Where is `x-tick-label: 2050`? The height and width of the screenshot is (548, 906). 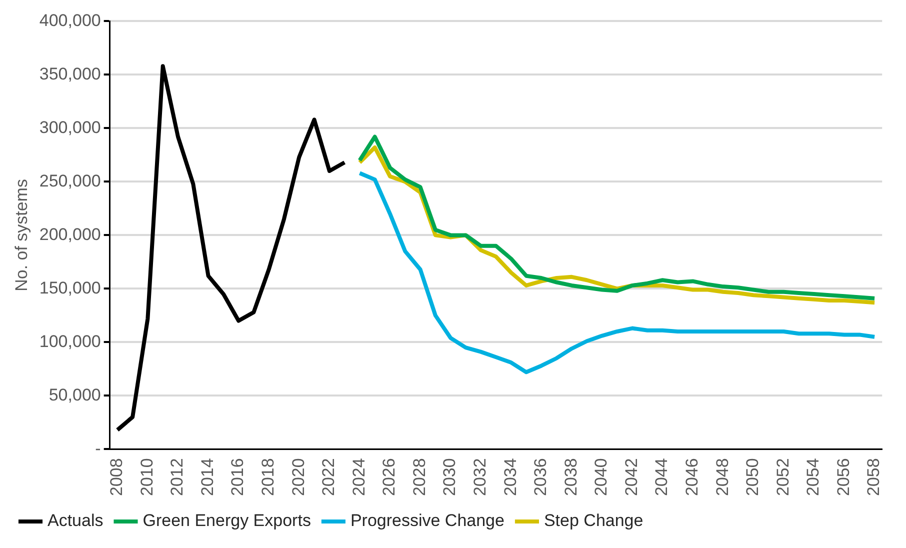 x-tick-label: 2050 is located at coordinates (752, 477).